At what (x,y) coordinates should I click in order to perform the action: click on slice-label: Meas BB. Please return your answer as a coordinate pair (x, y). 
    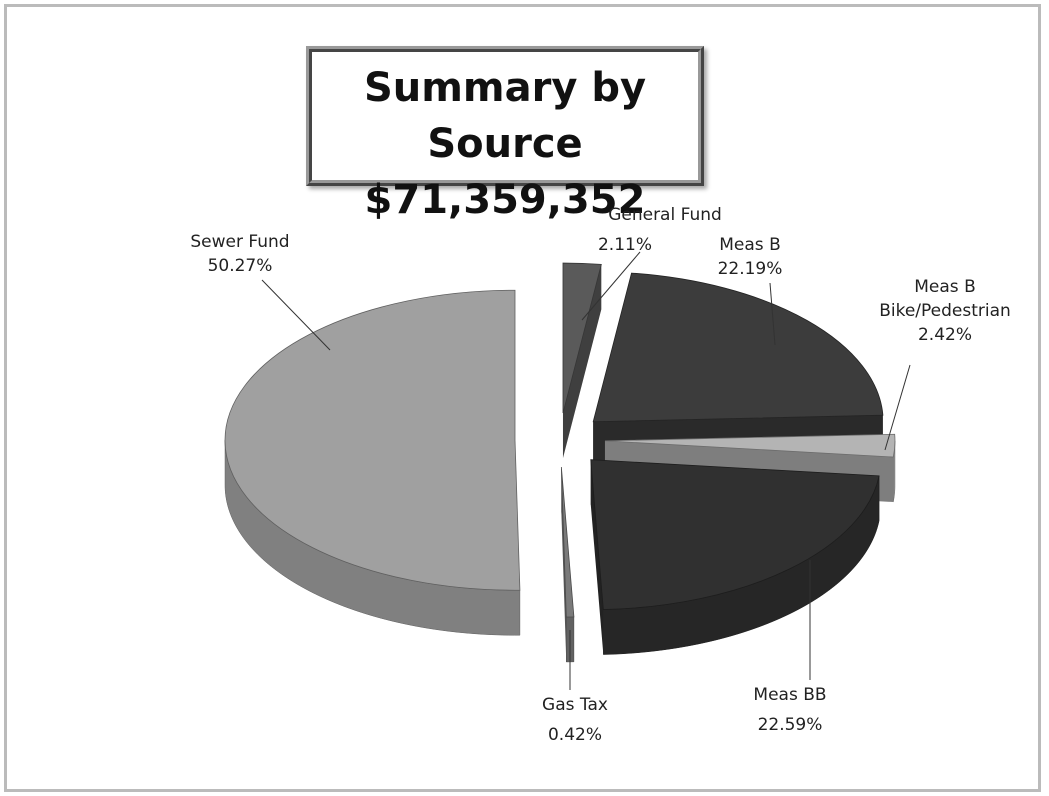
    Looking at the image, I should click on (790, 695).